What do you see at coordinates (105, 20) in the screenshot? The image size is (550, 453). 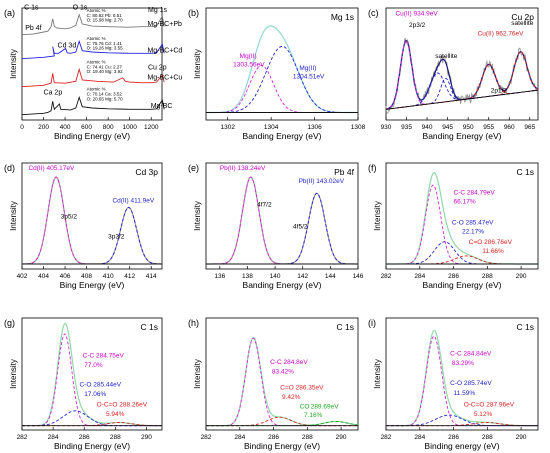 I see `annotation-label: O: 15.98 Mg: 2.70` at bounding box center [105, 20].